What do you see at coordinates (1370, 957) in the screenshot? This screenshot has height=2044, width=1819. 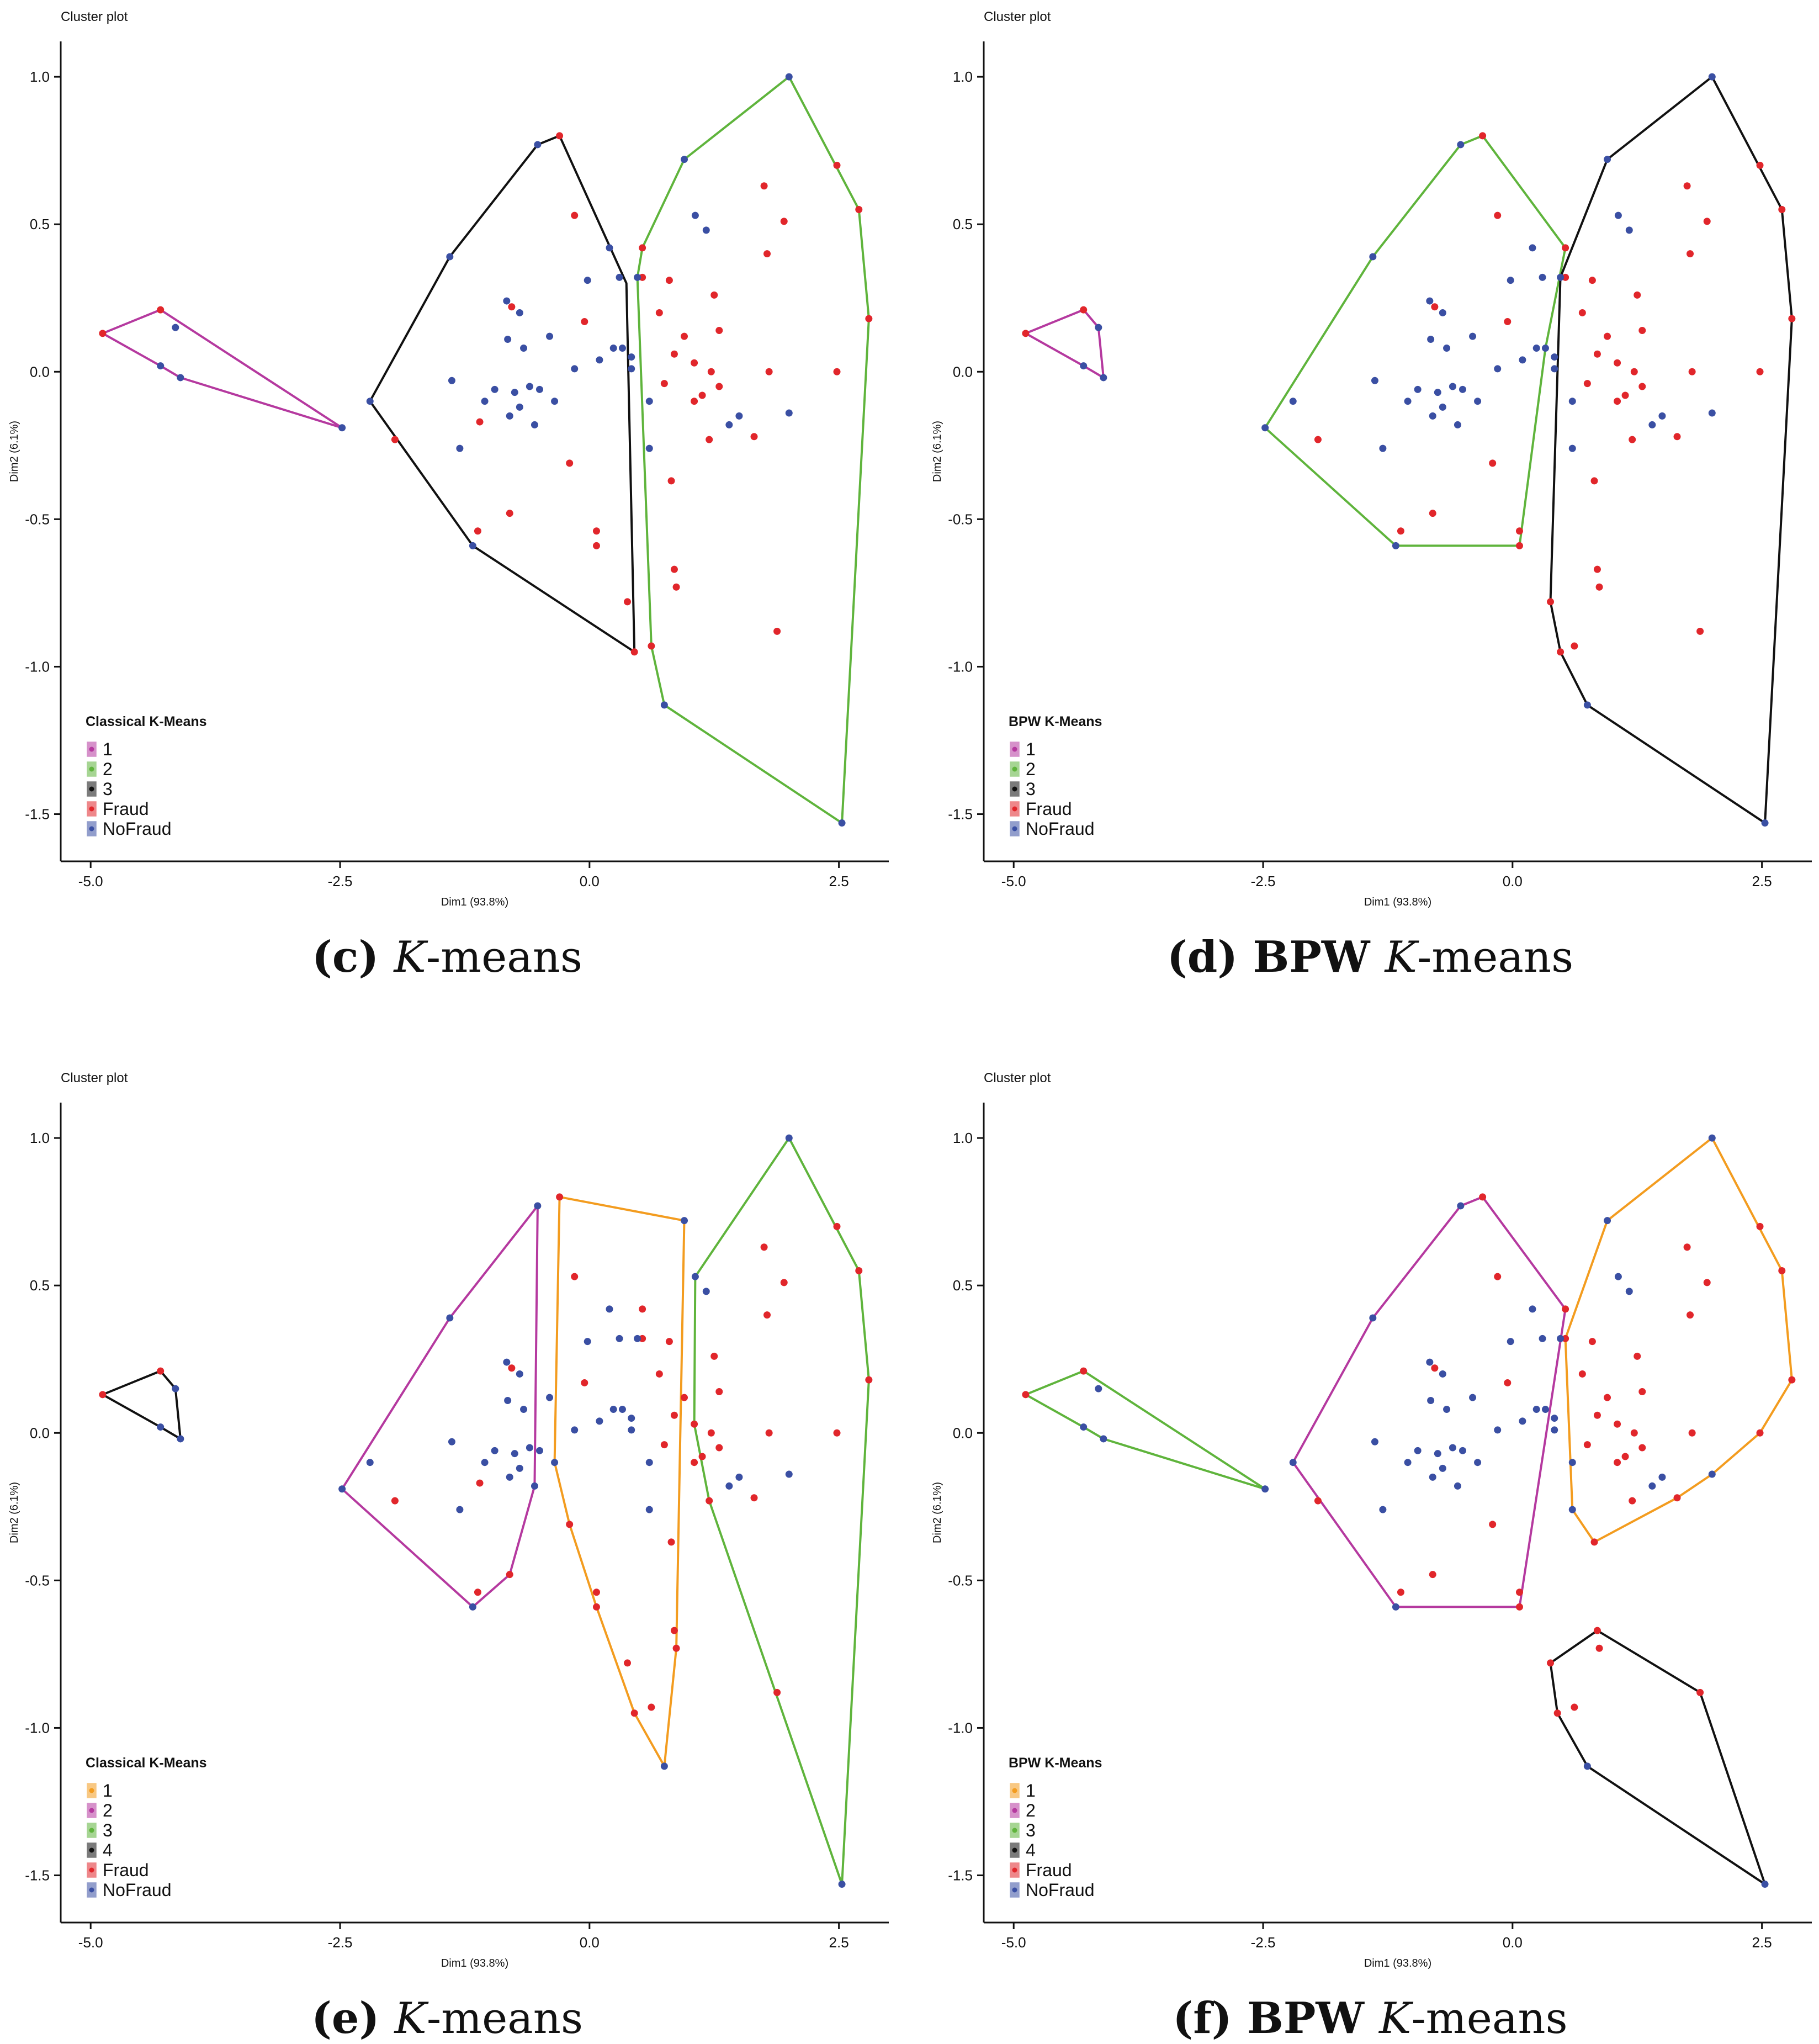 I see `panel-caption: (d) BPW K-means` at bounding box center [1370, 957].